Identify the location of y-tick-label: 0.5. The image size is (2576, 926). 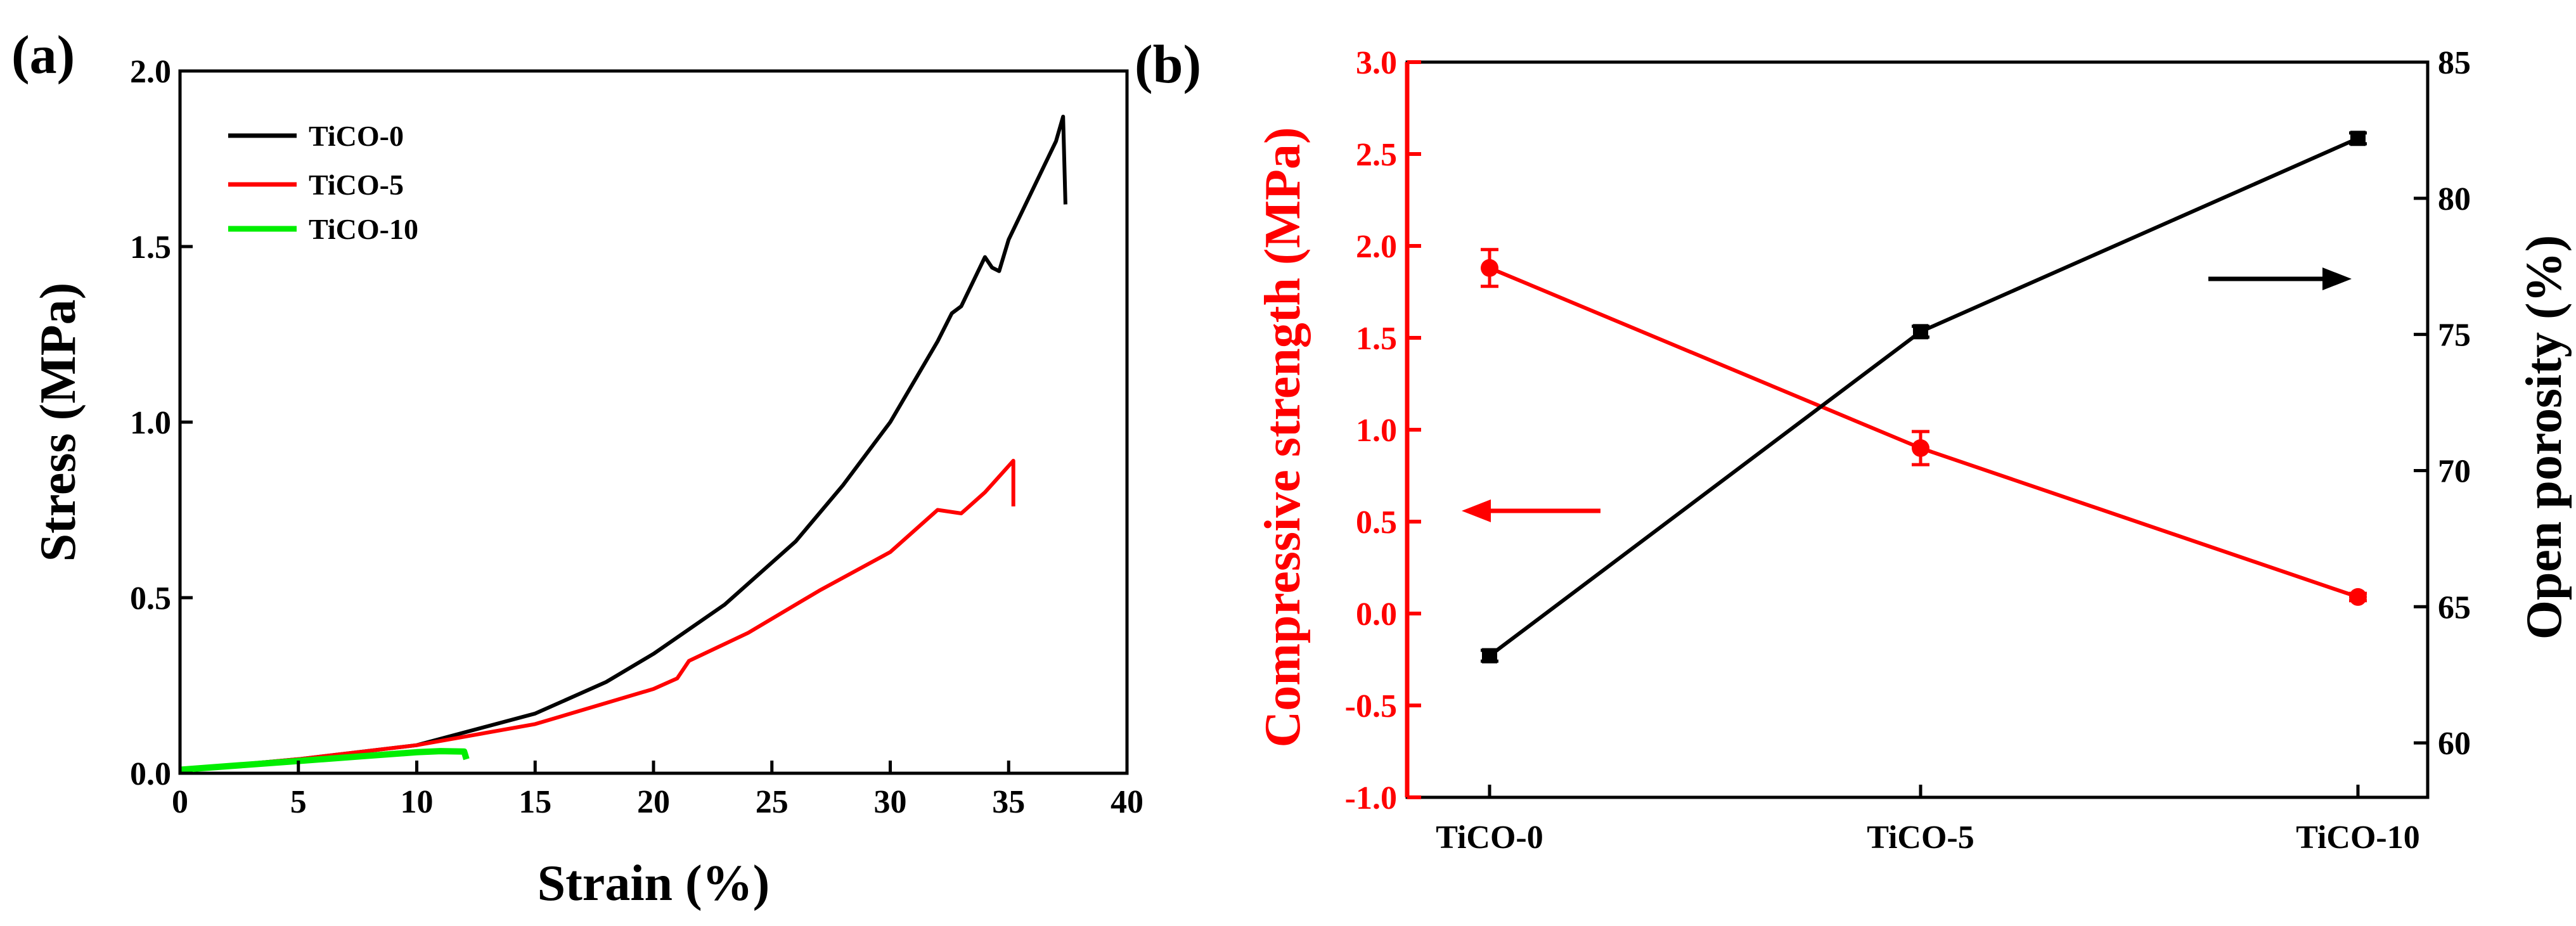
(150, 599).